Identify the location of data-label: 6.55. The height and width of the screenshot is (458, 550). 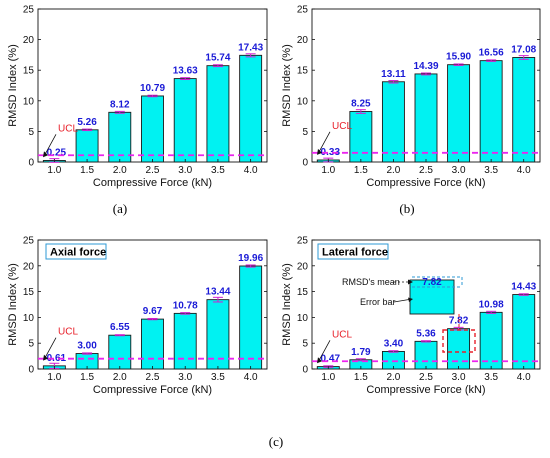
(120, 327).